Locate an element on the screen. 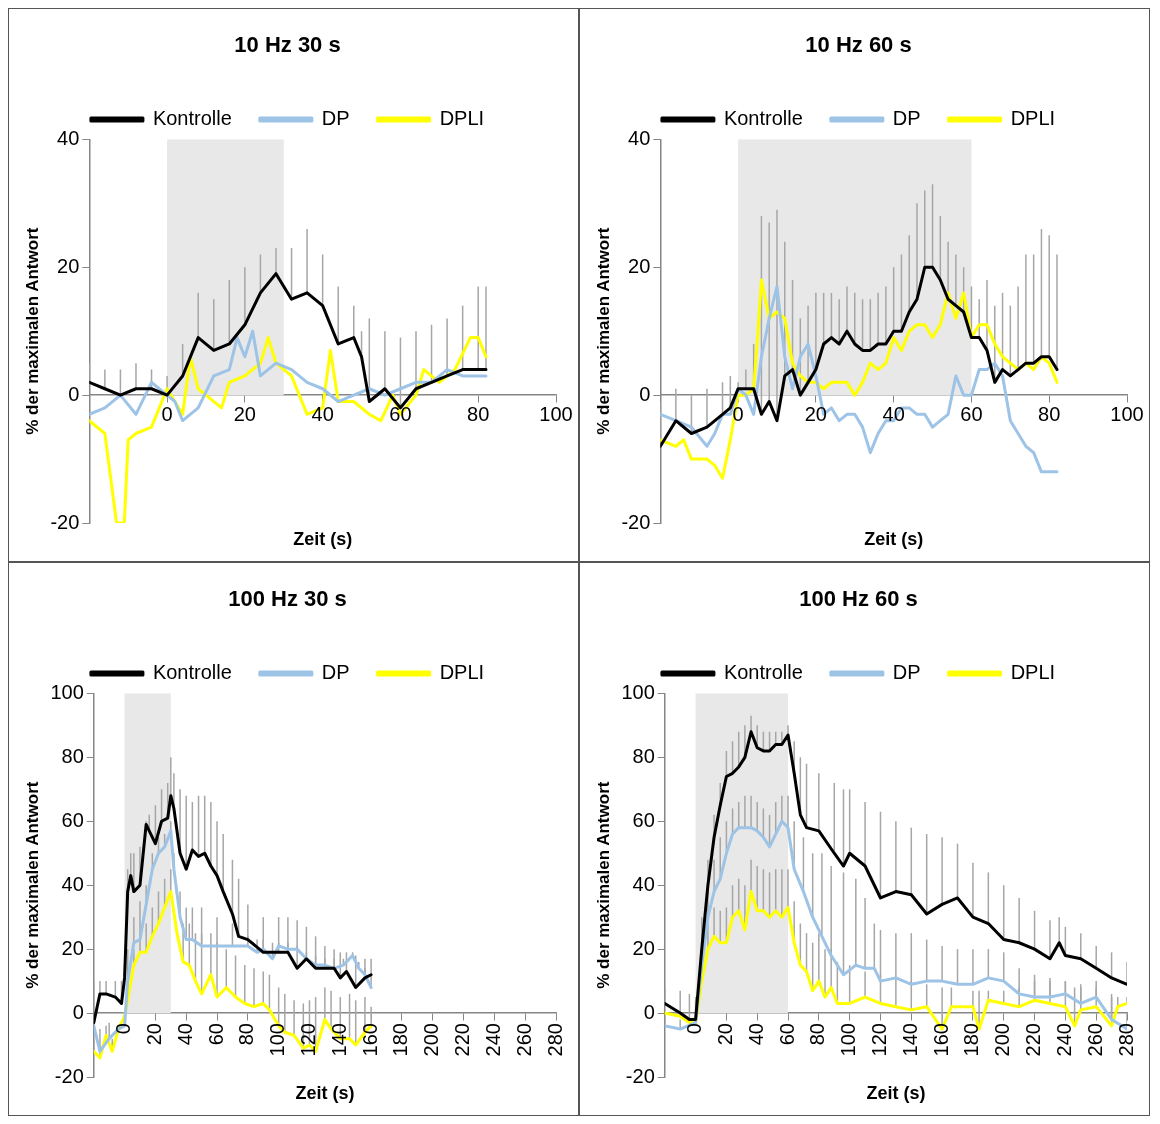  chart-title: 100 Hz 60 s is located at coordinates (858, 599).